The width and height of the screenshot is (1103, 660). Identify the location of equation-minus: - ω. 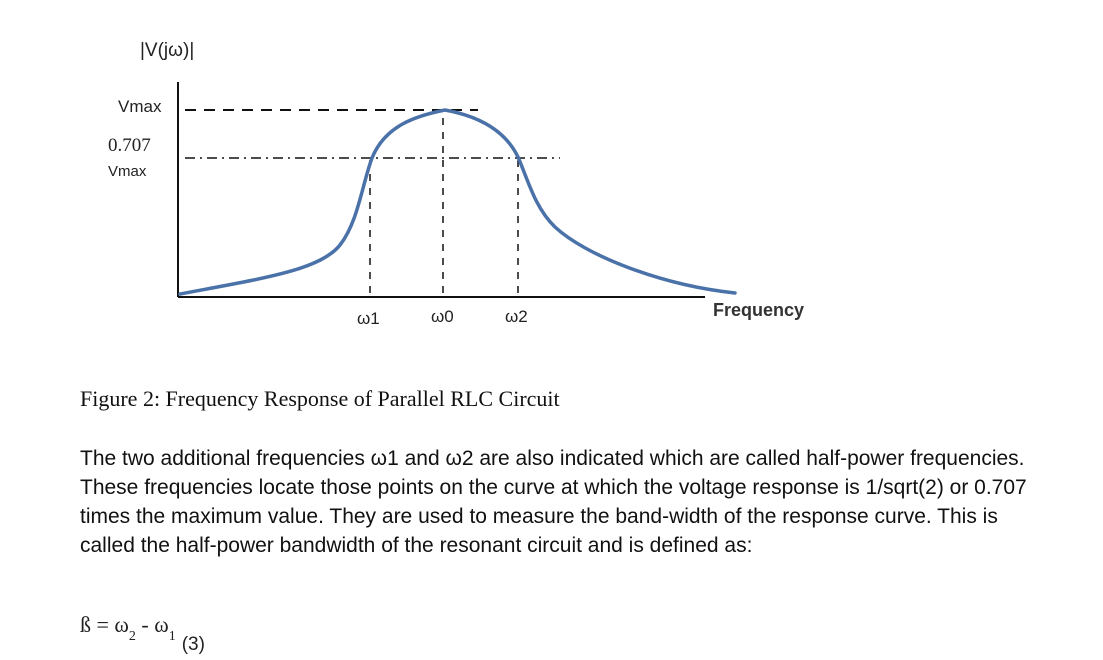
(152, 624).